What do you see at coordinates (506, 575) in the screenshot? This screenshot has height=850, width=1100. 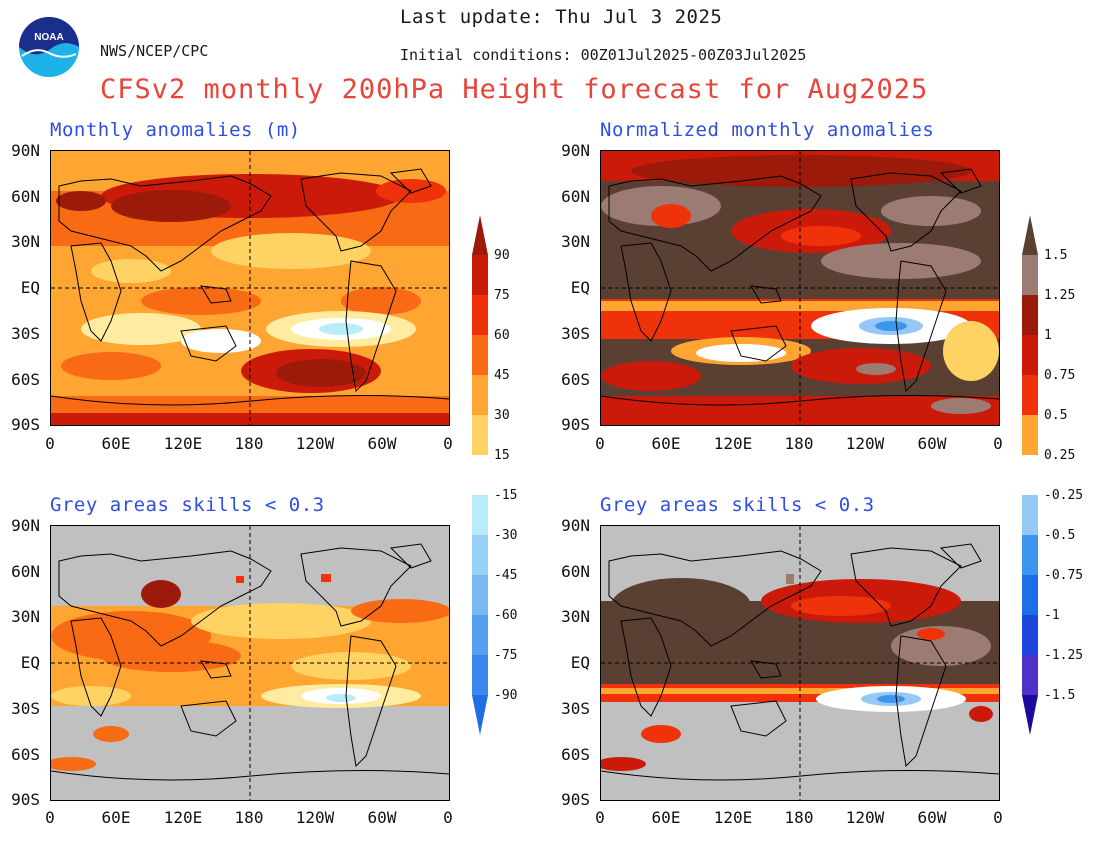 I see `colorbar-label: -45` at bounding box center [506, 575].